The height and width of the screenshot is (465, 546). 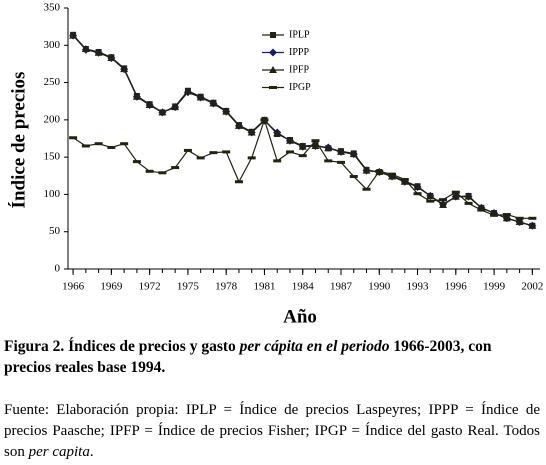 I want to click on legend-label: IPLP, so click(x=299, y=34).